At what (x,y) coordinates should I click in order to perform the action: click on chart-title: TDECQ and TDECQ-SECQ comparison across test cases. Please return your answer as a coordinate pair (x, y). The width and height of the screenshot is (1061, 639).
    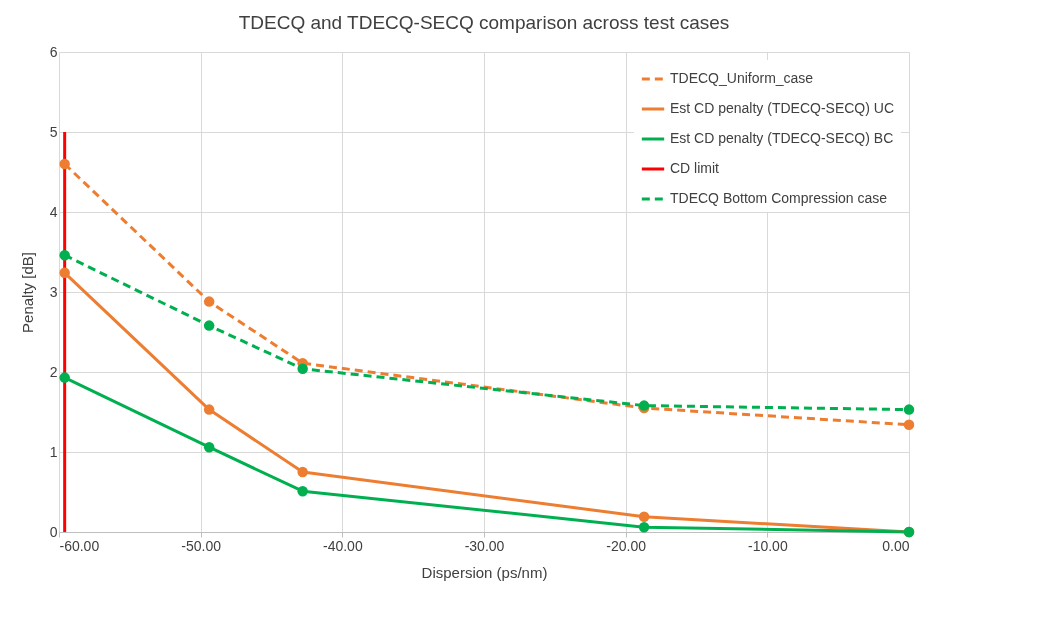
    Looking at the image, I should click on (484, 22).